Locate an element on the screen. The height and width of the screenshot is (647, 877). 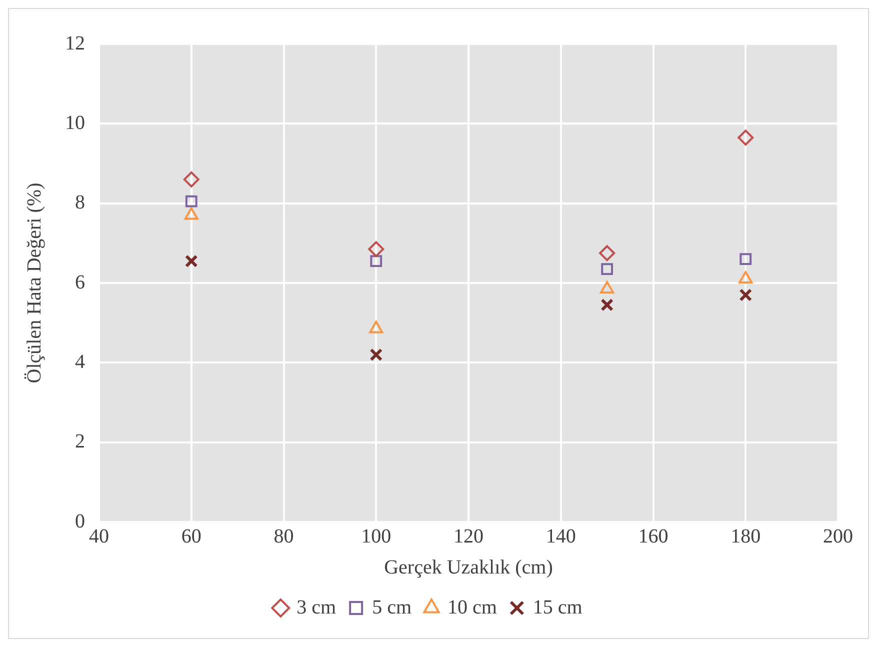
x-tick-label: 200 is located at coordinates (838, 536).